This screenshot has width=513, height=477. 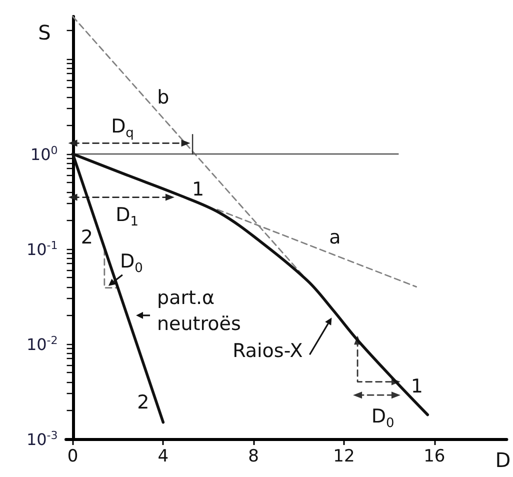 I want to click on x-tick-label: 16, so click(x=435, y=456).